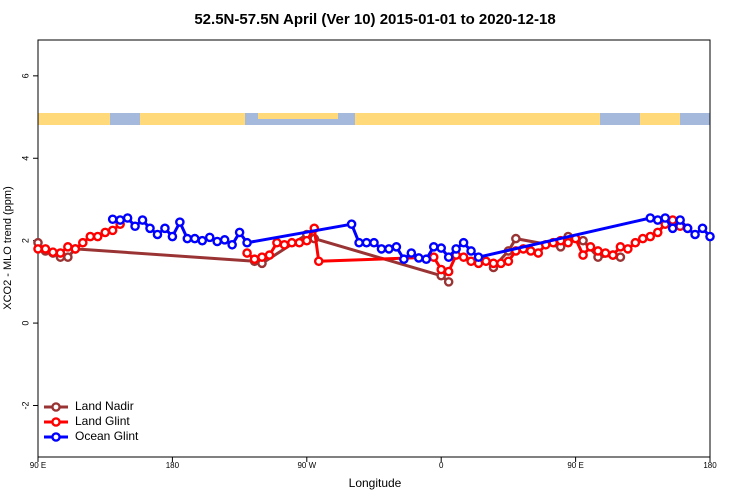  What do you see at coordinates (374, 119) in the screenshot?
I see `land-ocean-strip` at bounding box center [374, 119].